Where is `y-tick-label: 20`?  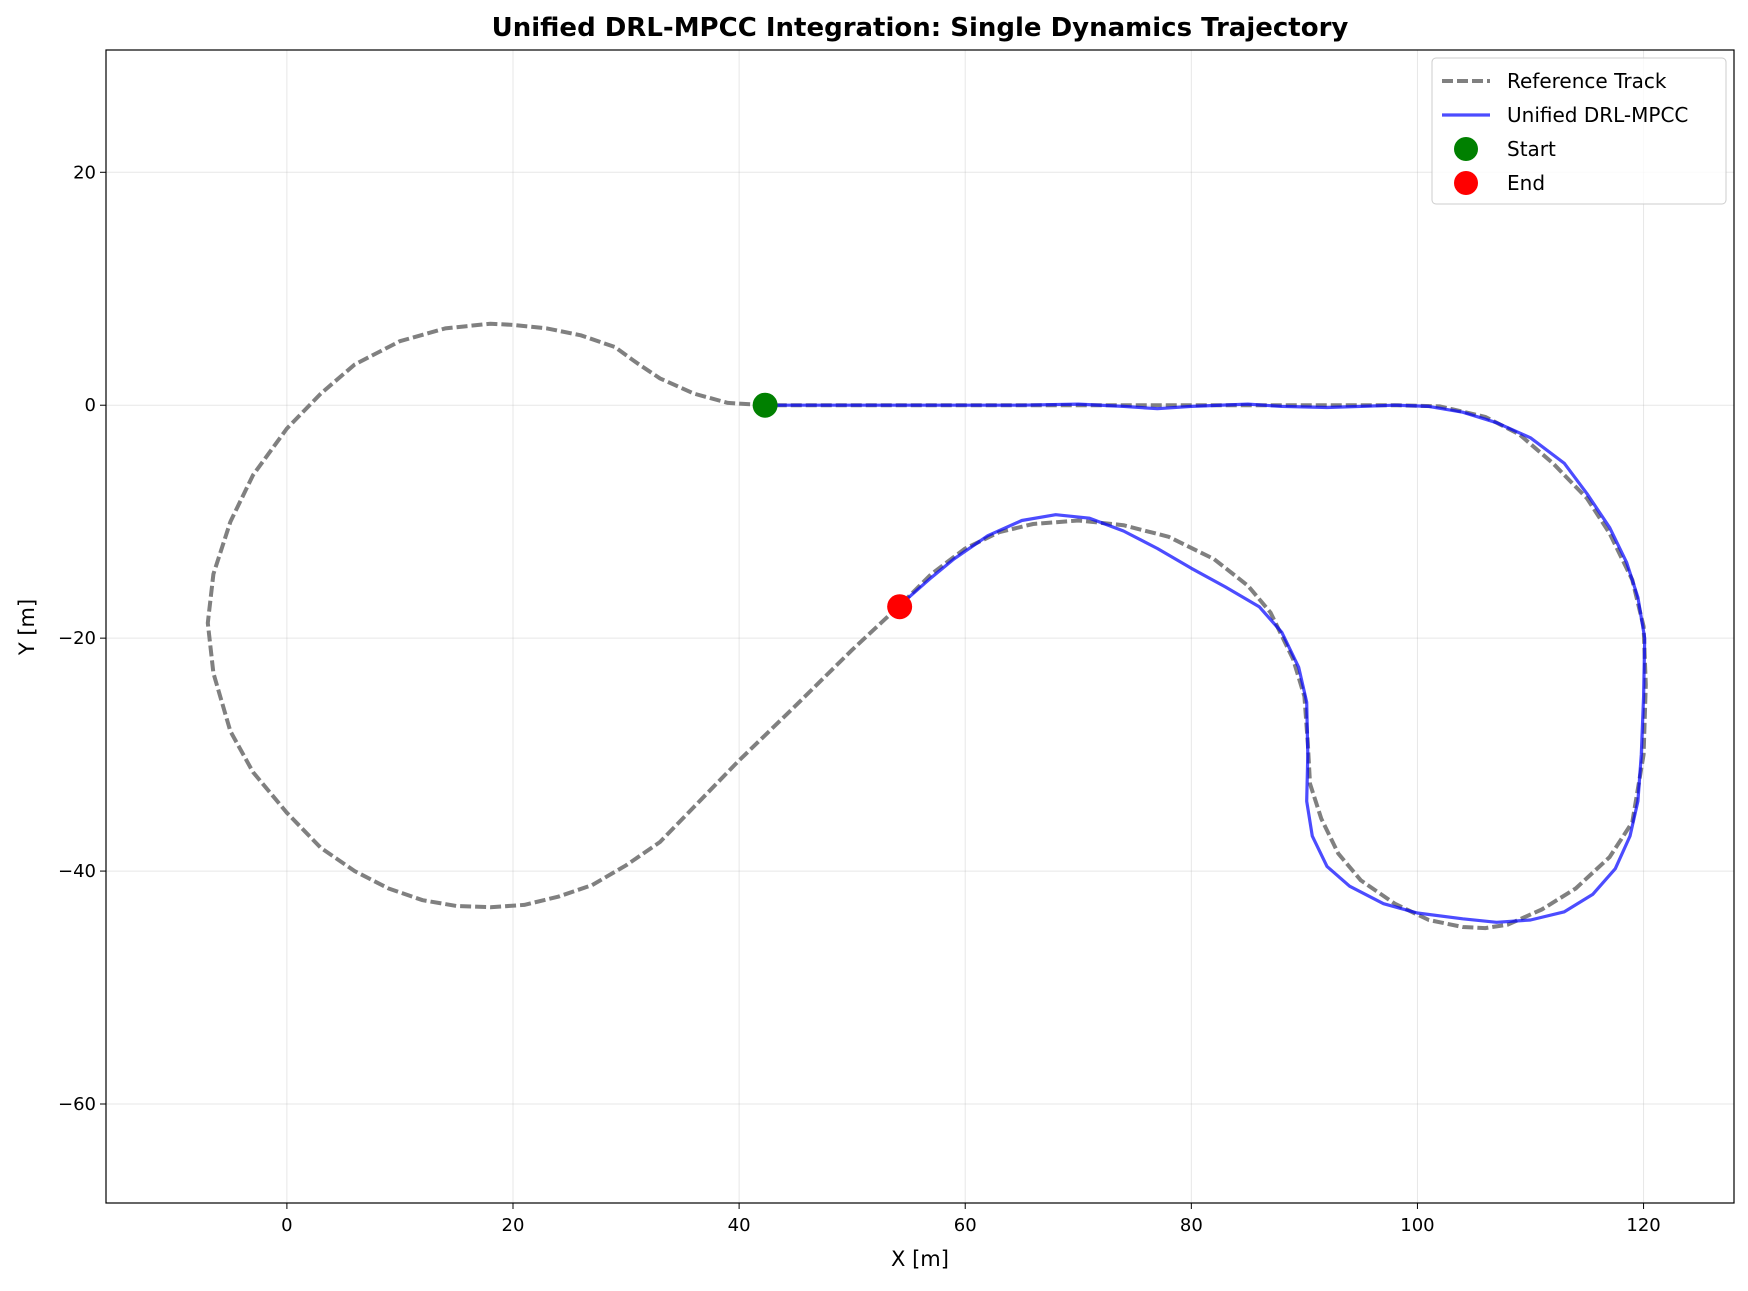
y-tick-label: 20 is located at coordinates (84, 172).